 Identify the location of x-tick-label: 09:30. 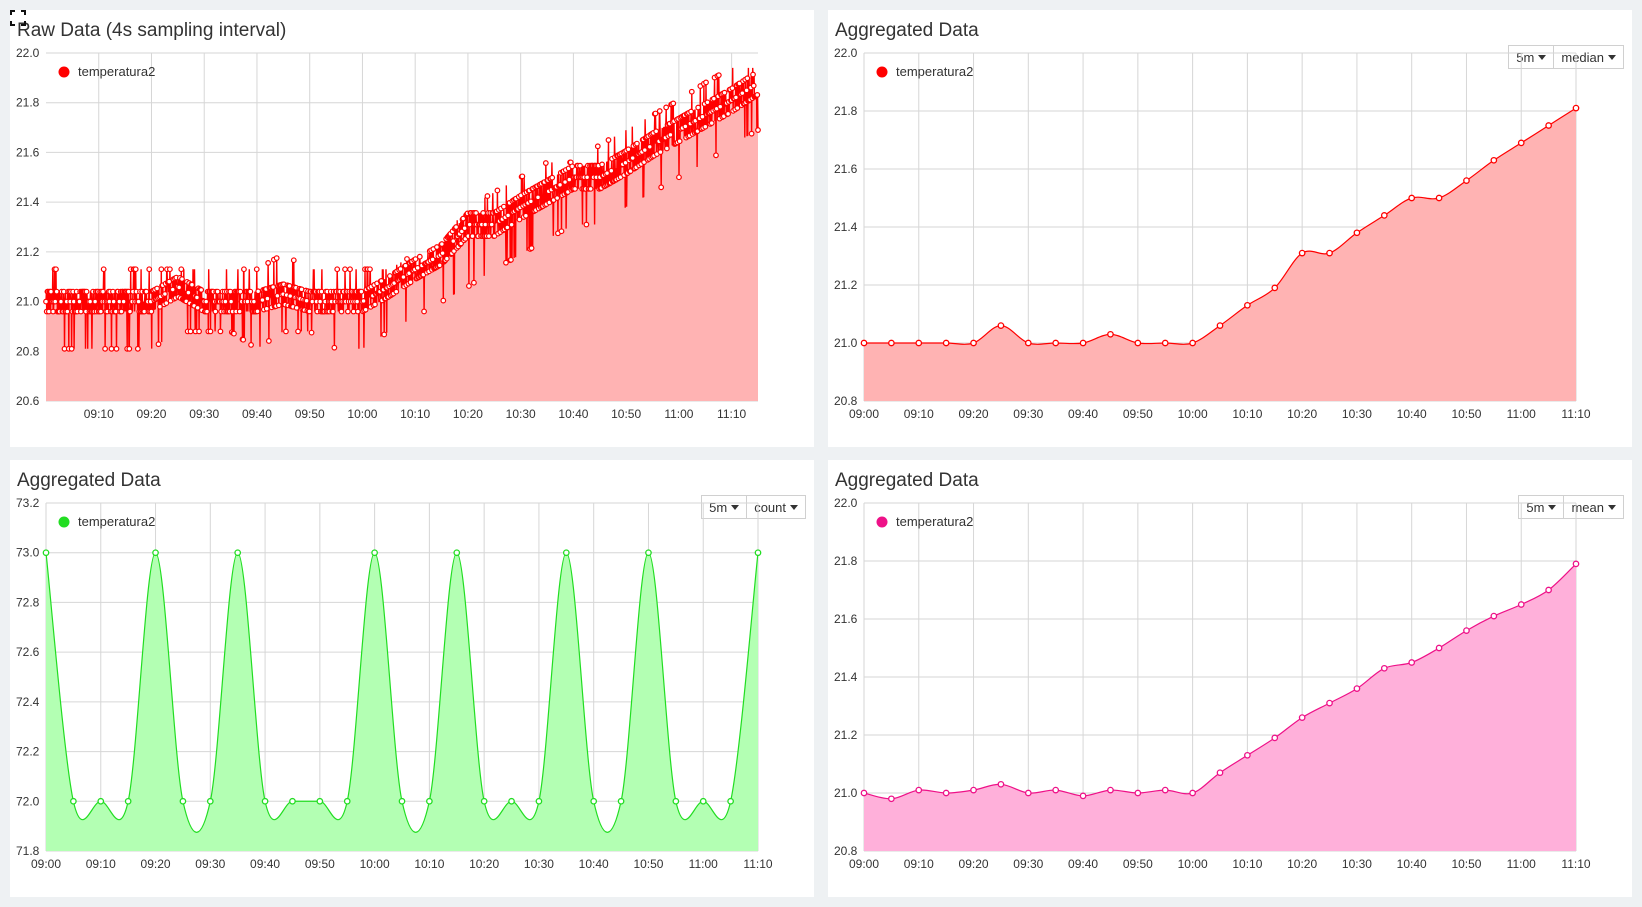
(210, 864).